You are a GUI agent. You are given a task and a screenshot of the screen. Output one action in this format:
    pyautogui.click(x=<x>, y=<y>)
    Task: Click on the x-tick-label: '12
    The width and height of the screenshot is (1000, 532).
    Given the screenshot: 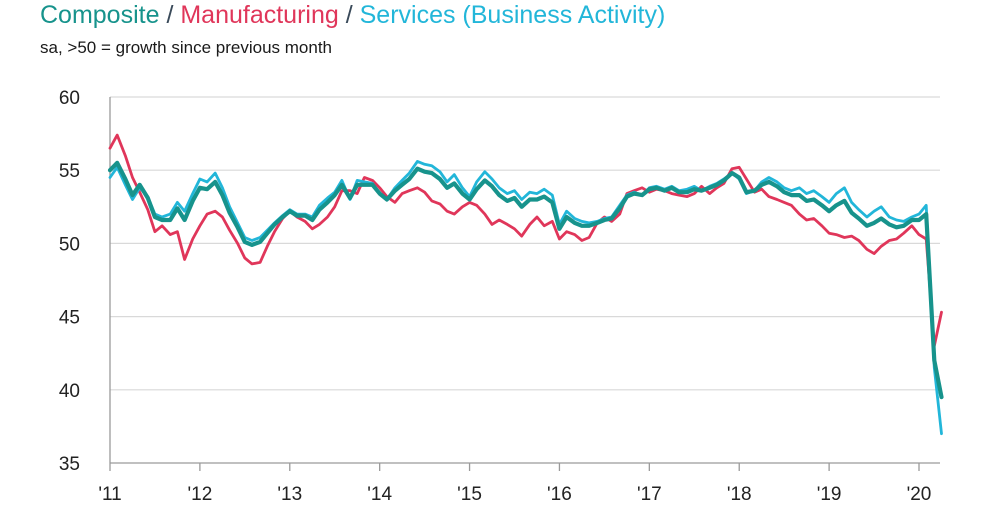 What is the action you would take?
    pyautogui.click(x=200, y=494)
    